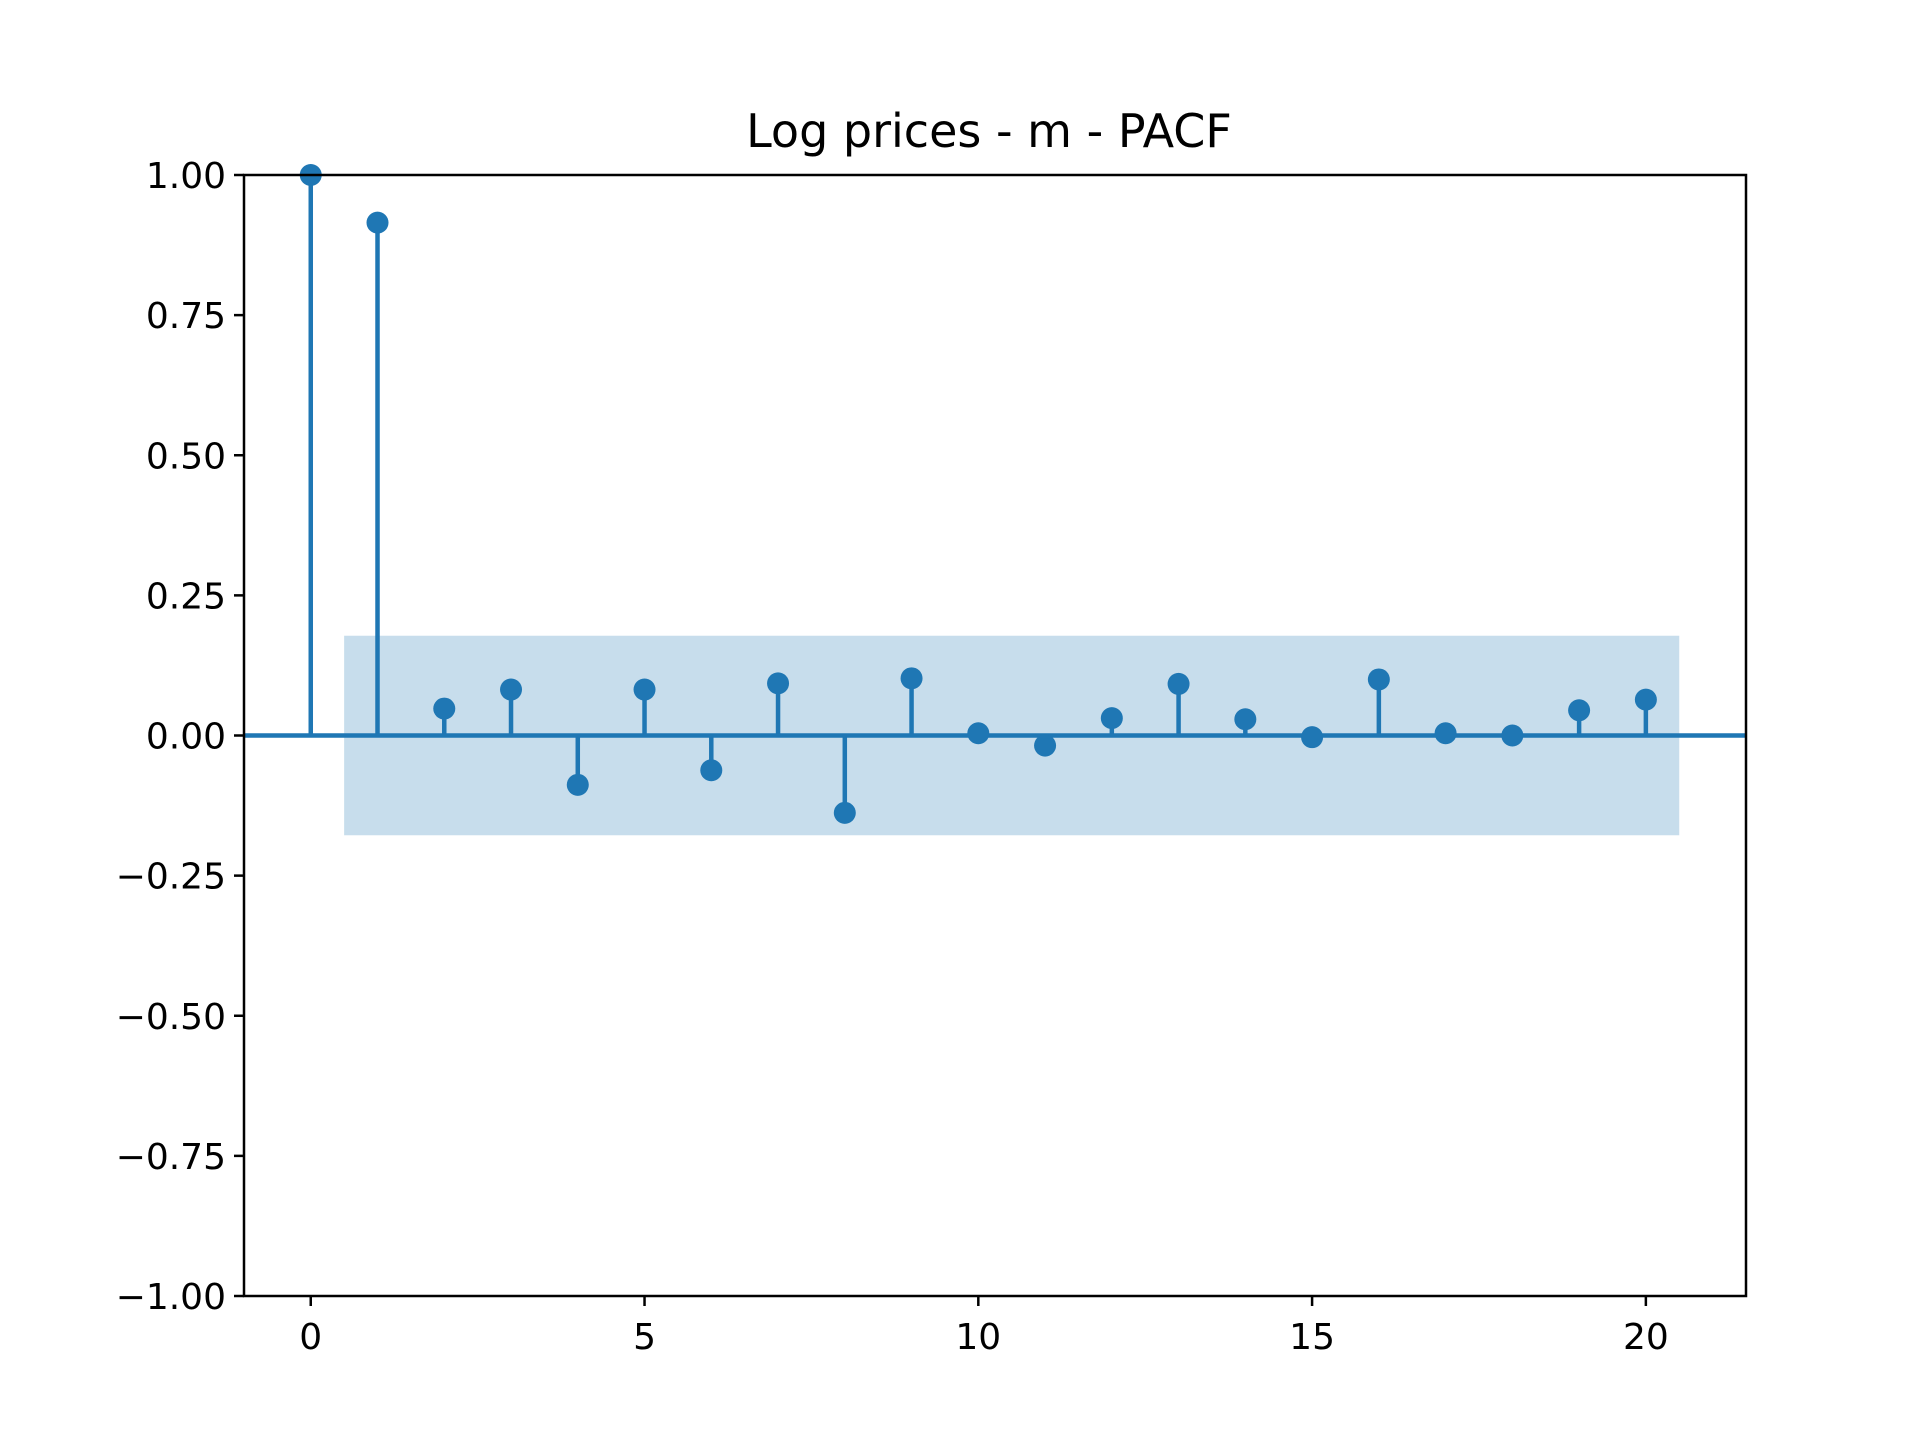  Describe the element at coordinates (171, 1297) in the screenshot. I see `y-tick-label-8: −1.00` at that location.